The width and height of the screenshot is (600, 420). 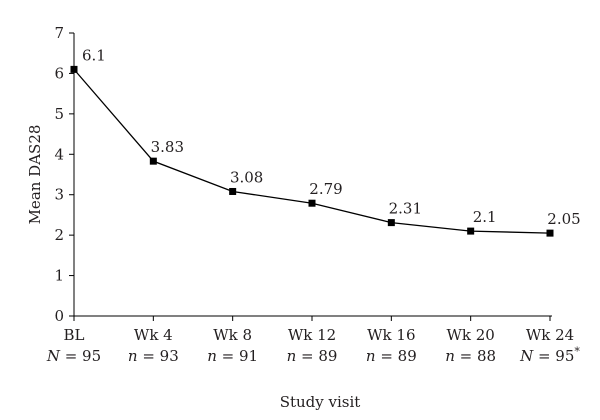 What do you see at coordinates (320, 402) in the screenshot?
I see `x-axis-title: Study visit` at bounding box center [320, 402].